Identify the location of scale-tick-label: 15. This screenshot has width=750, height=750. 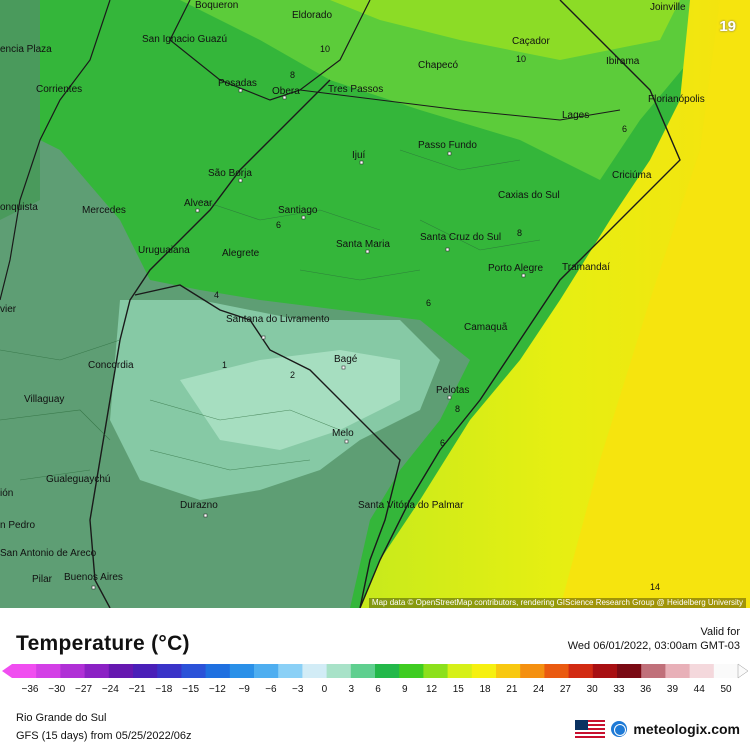
(459, 689).